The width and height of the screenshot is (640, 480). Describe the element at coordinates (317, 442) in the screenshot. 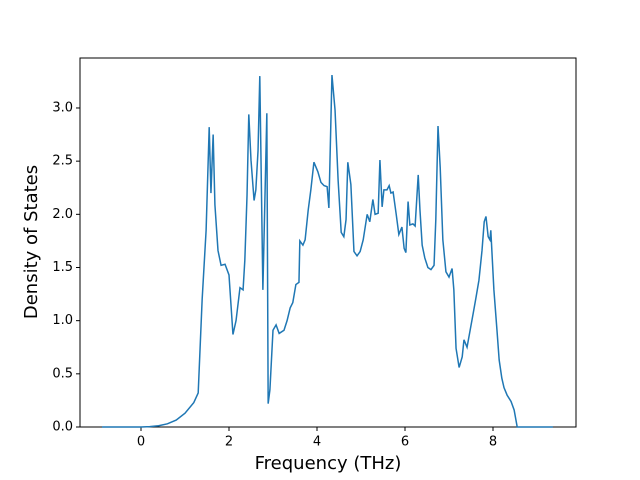

I see `x-tick-label: 4` at that location.